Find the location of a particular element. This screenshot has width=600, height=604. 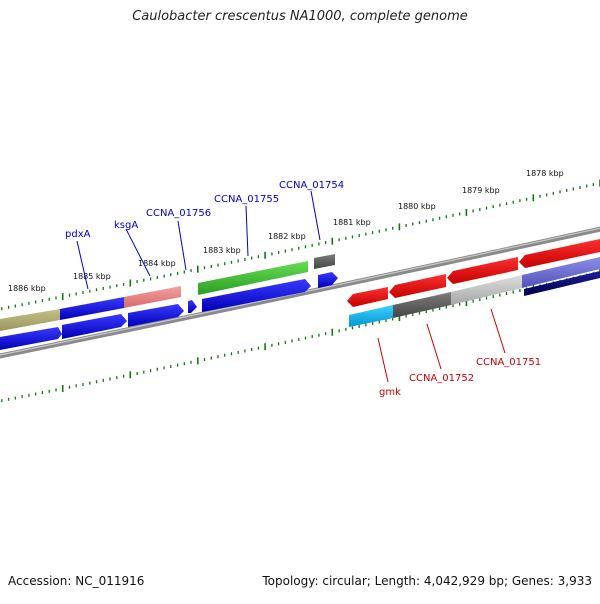

tick-label: 1884 kbp is located at coordinates (157, 263).